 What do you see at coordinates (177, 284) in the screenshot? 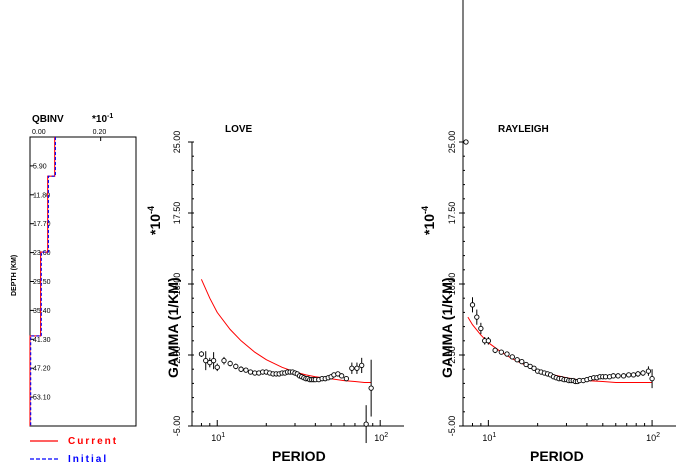
I see `love-y-tick-label: 10.00` at bounding box center [177, 284].